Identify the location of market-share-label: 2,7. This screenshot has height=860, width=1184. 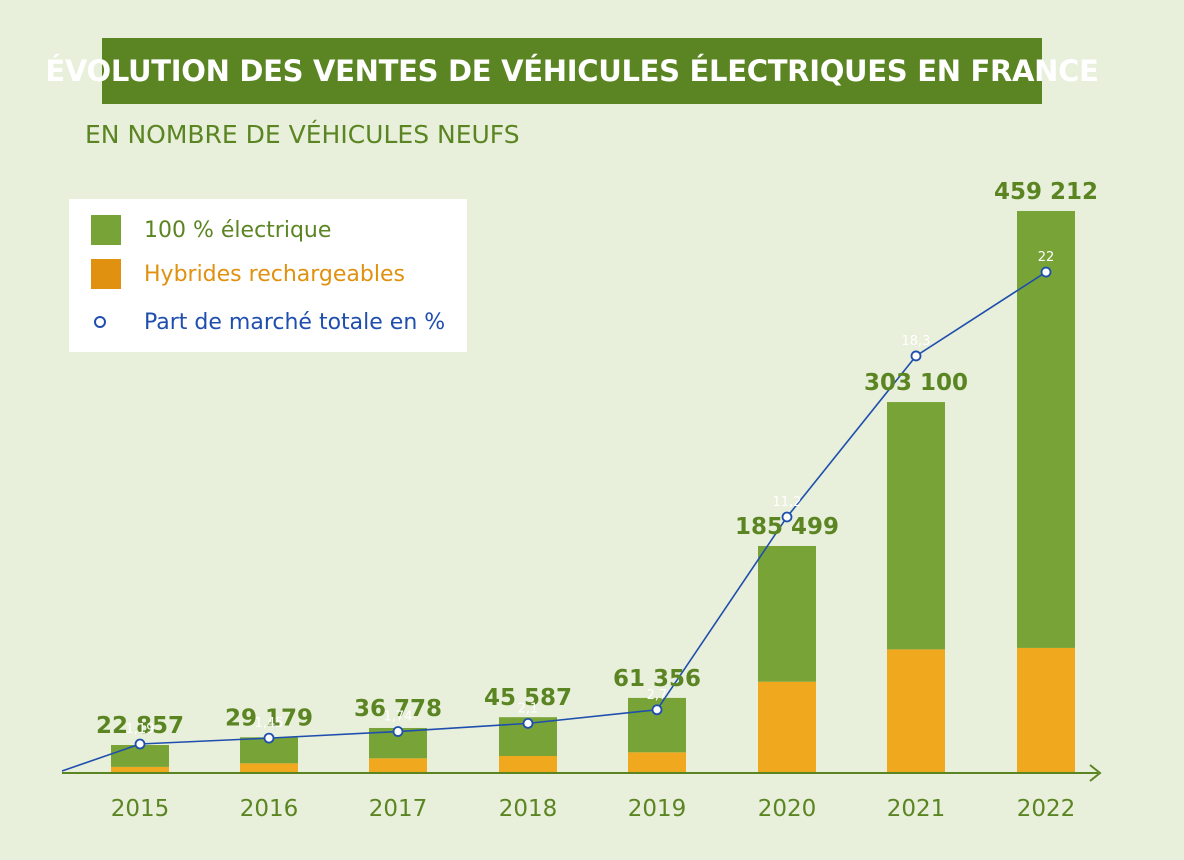
(657, 695).